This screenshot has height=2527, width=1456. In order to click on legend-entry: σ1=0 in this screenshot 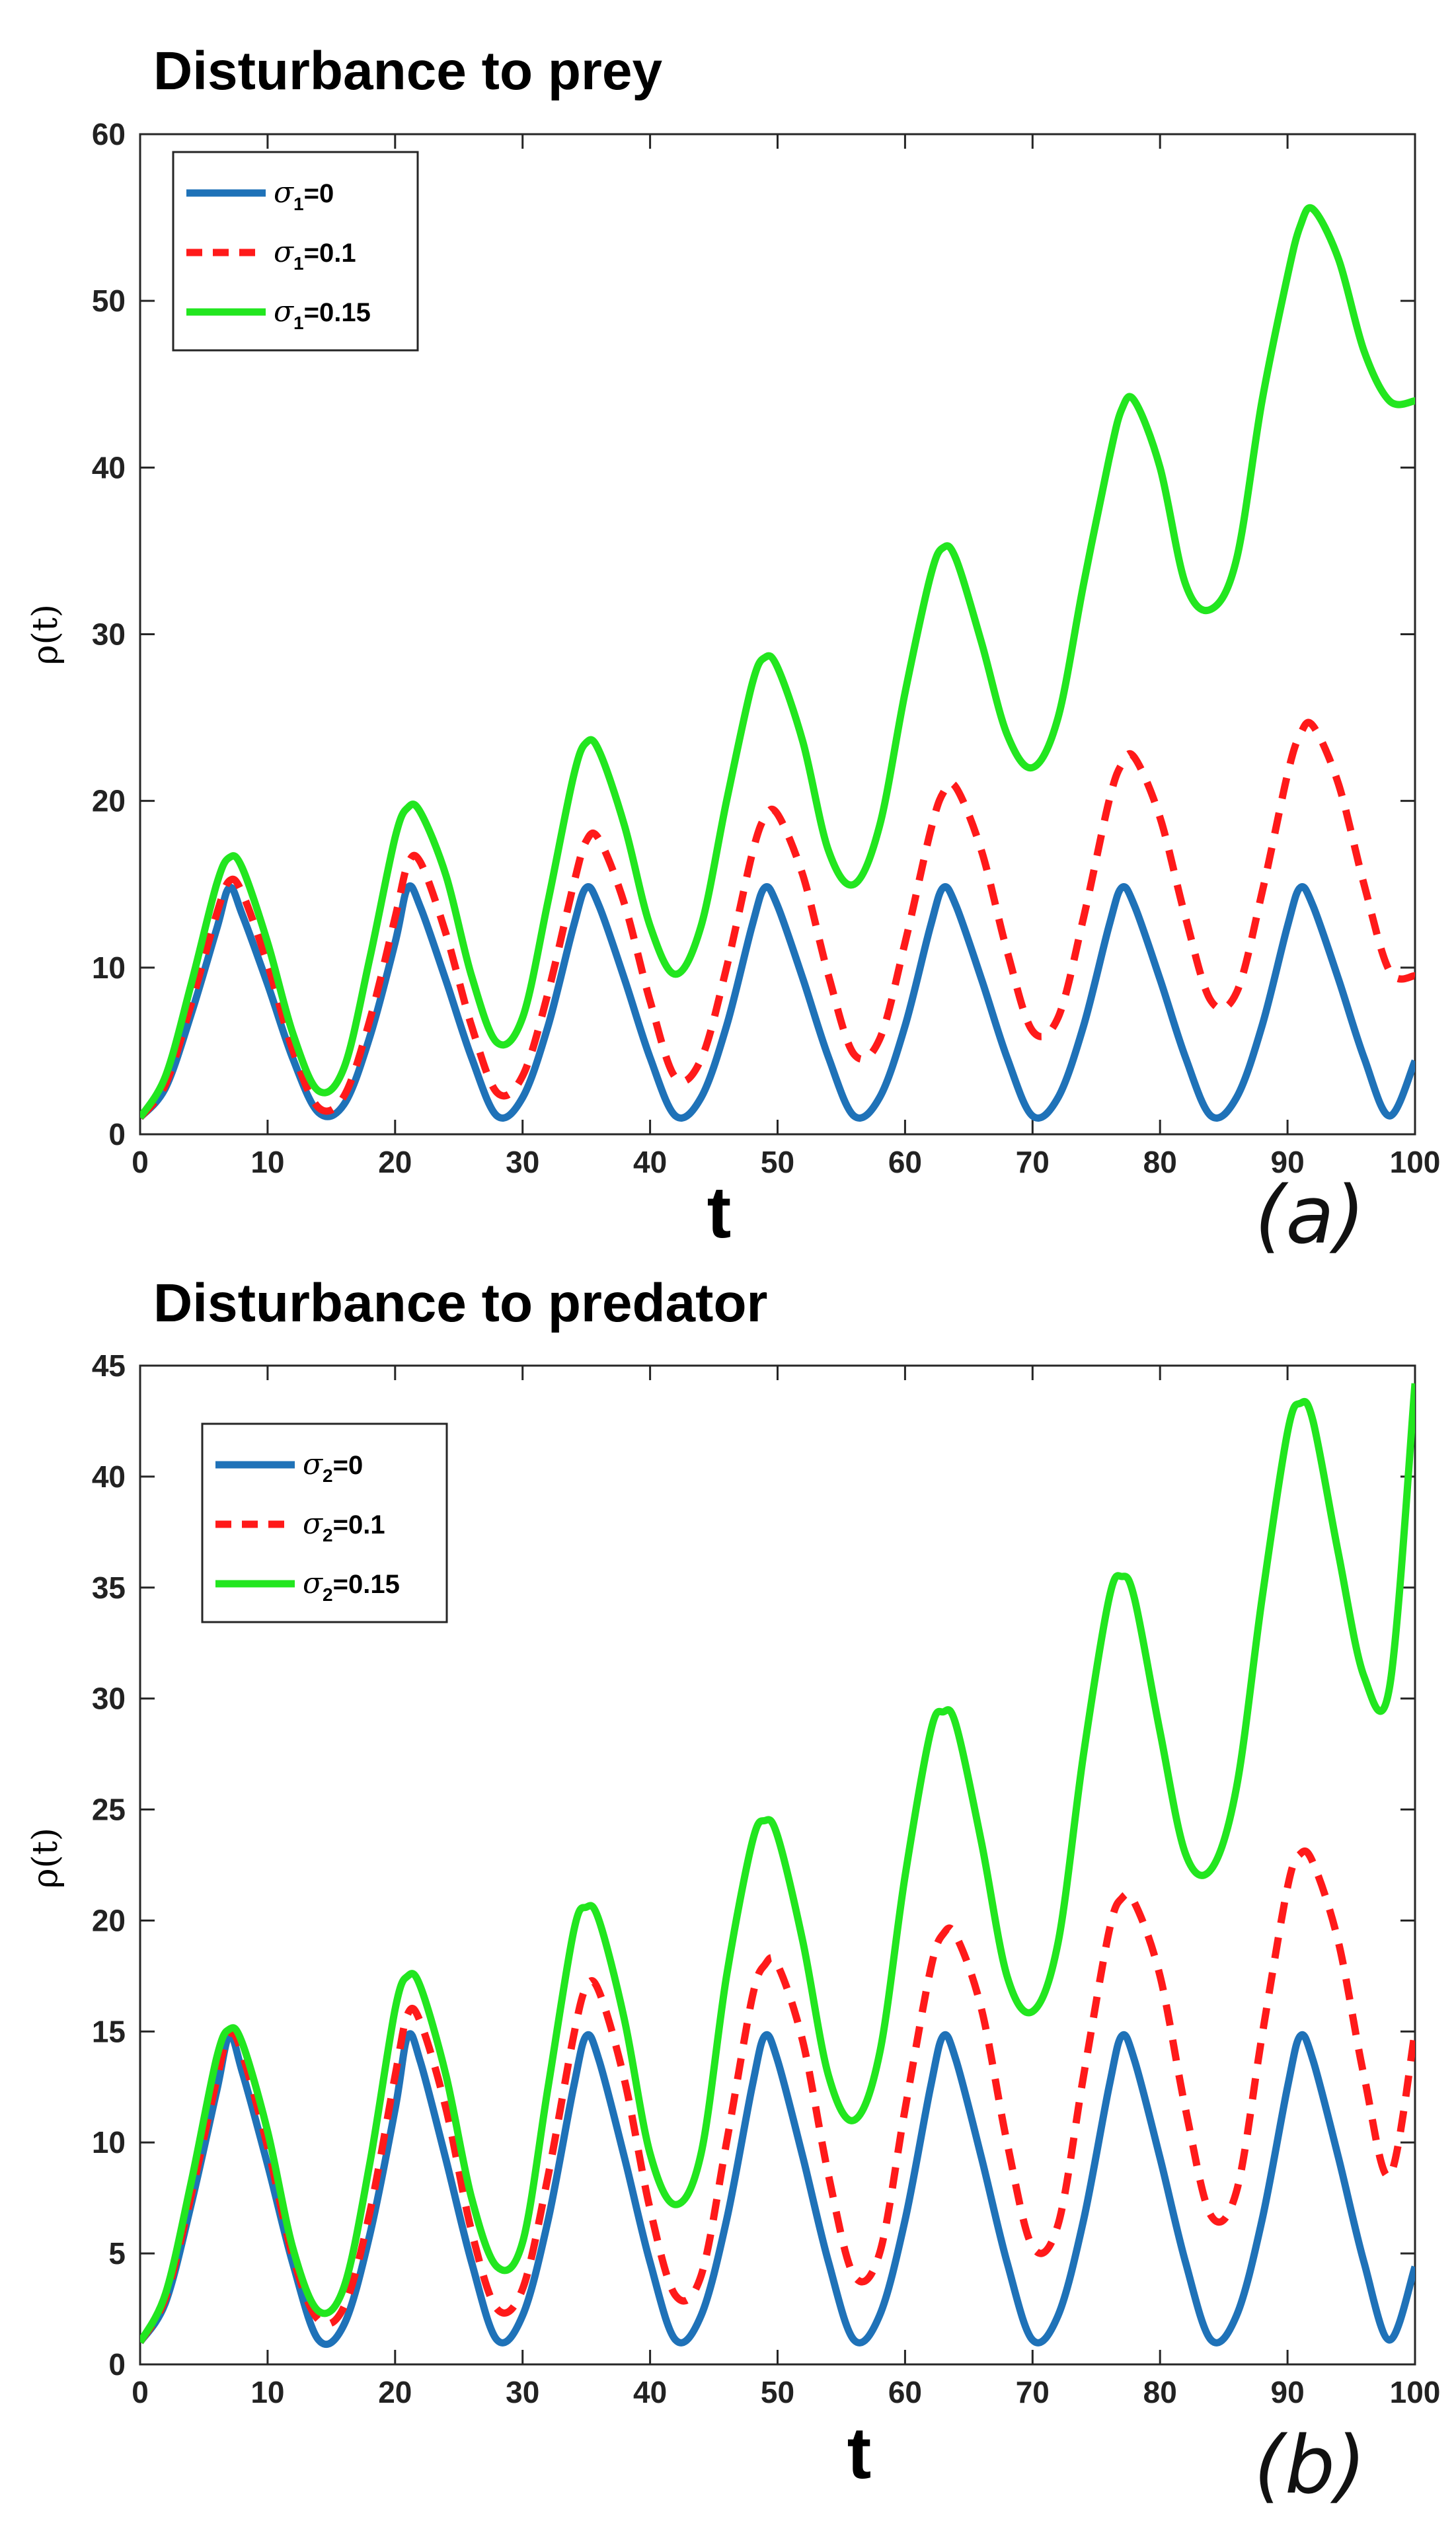, I will do `click(304, 195)`.